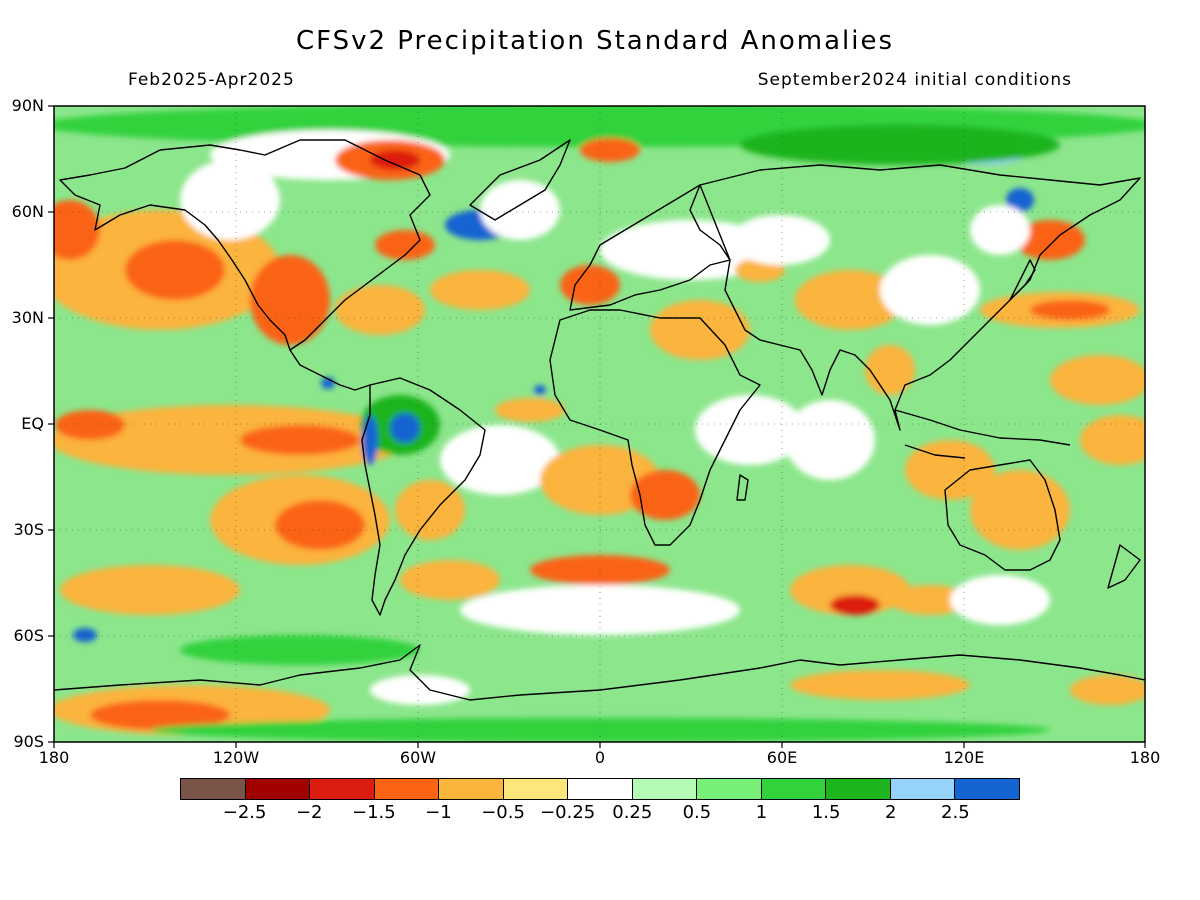 This screenshot has height=900, width=1200. What do you see at coordinates (32, 423) in the screenshot?
I see `lat-label-eq: EQ` at bounding box center [32, 423].